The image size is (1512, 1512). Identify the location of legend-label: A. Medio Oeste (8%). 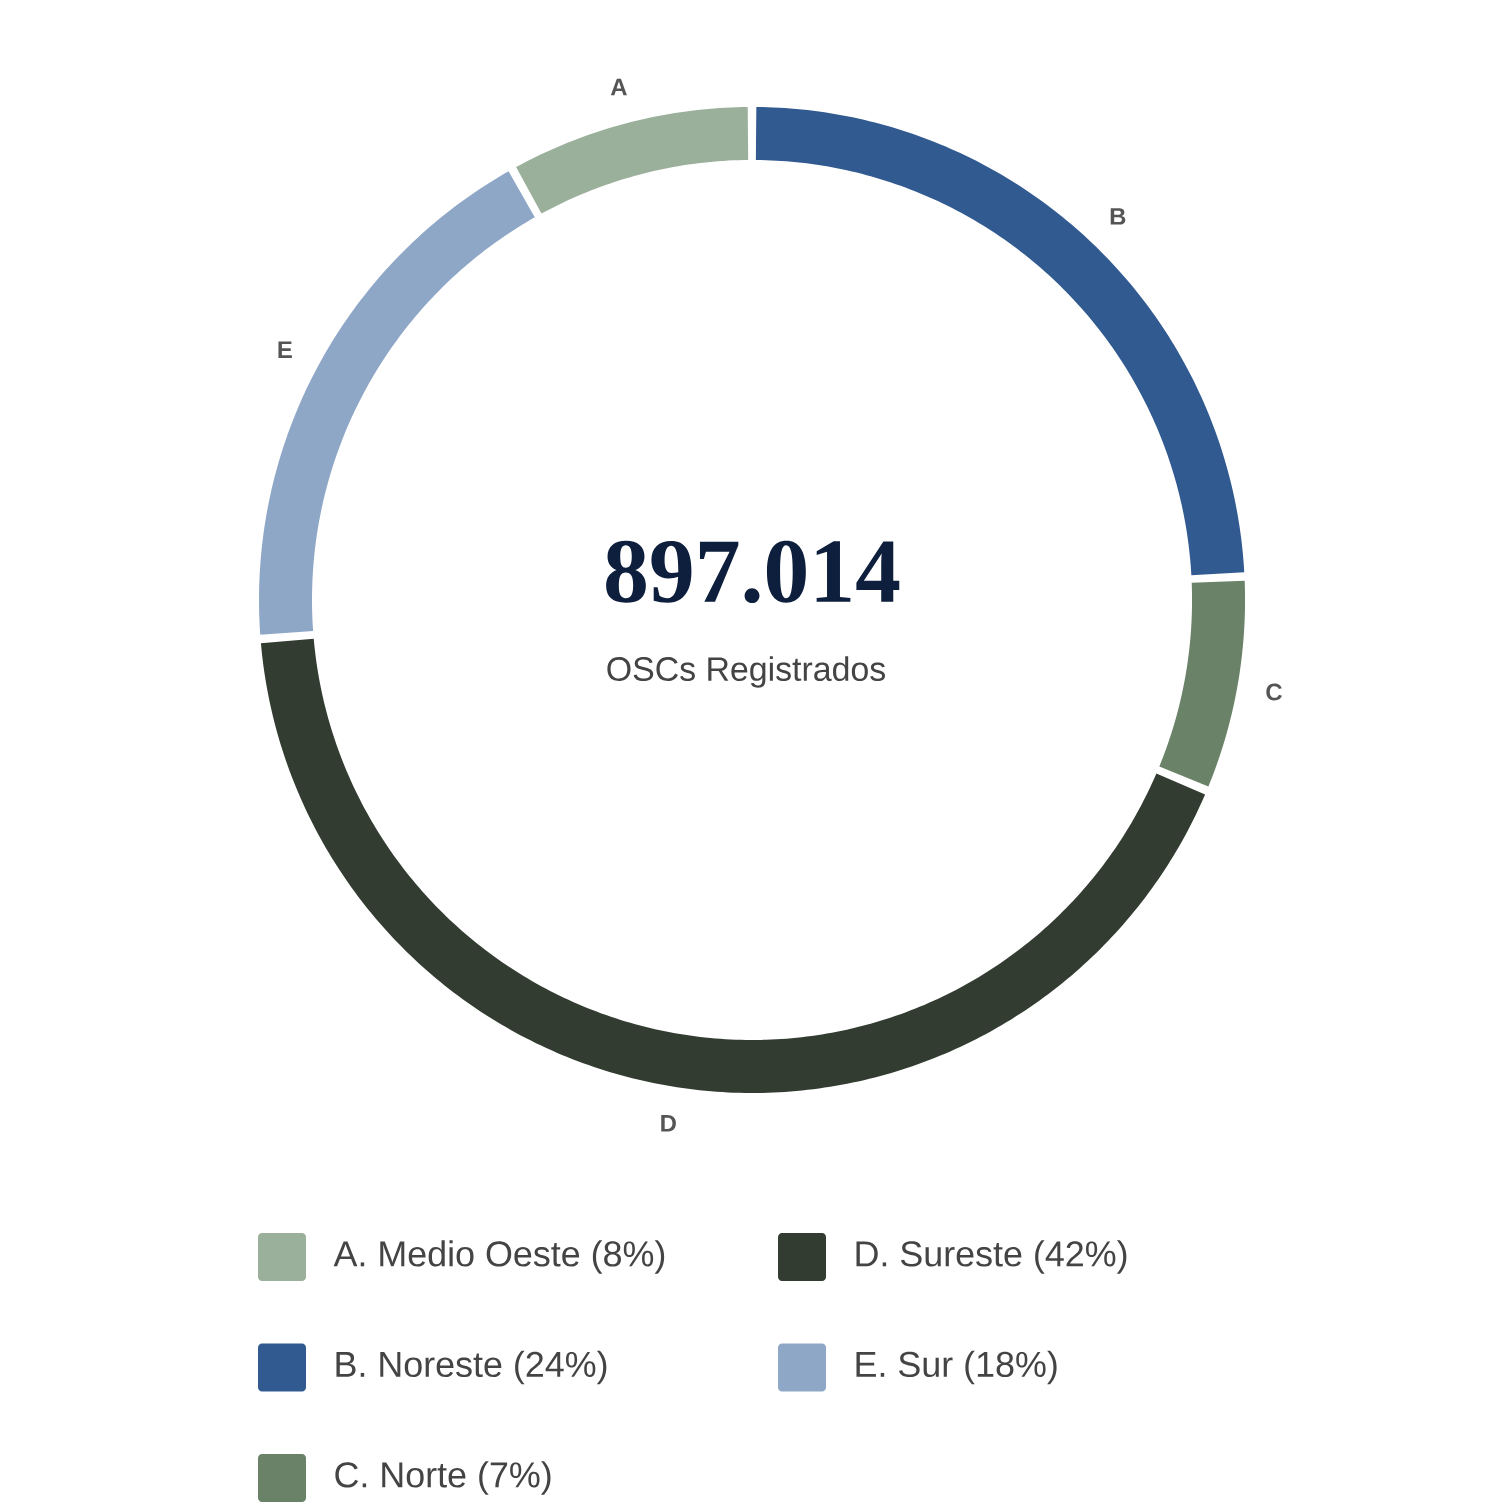
(499, 1257).